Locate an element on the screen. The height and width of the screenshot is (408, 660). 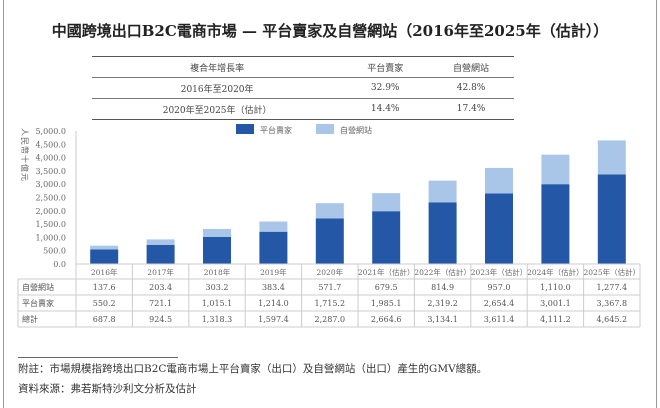
data-label: 687.8 is located at coordinates (104, 319).